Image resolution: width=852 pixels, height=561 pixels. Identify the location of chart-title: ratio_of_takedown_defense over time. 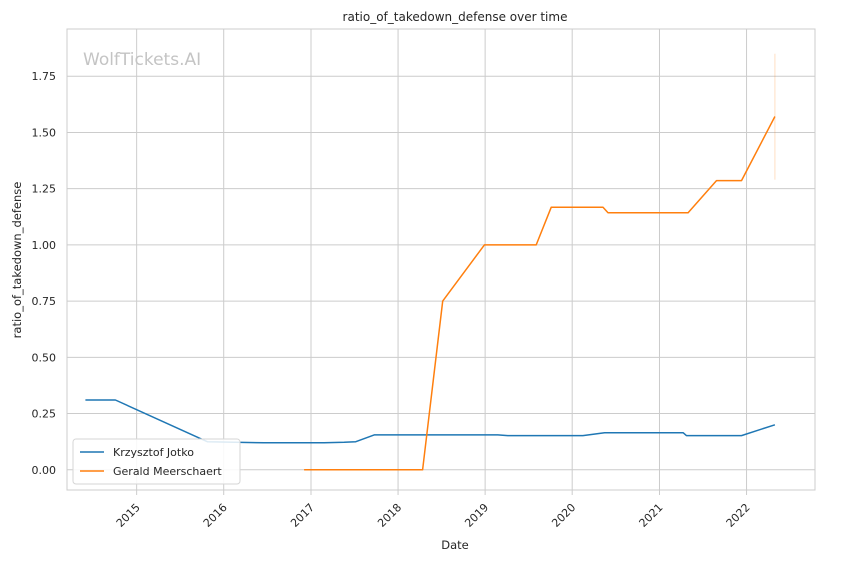
(455, 17).